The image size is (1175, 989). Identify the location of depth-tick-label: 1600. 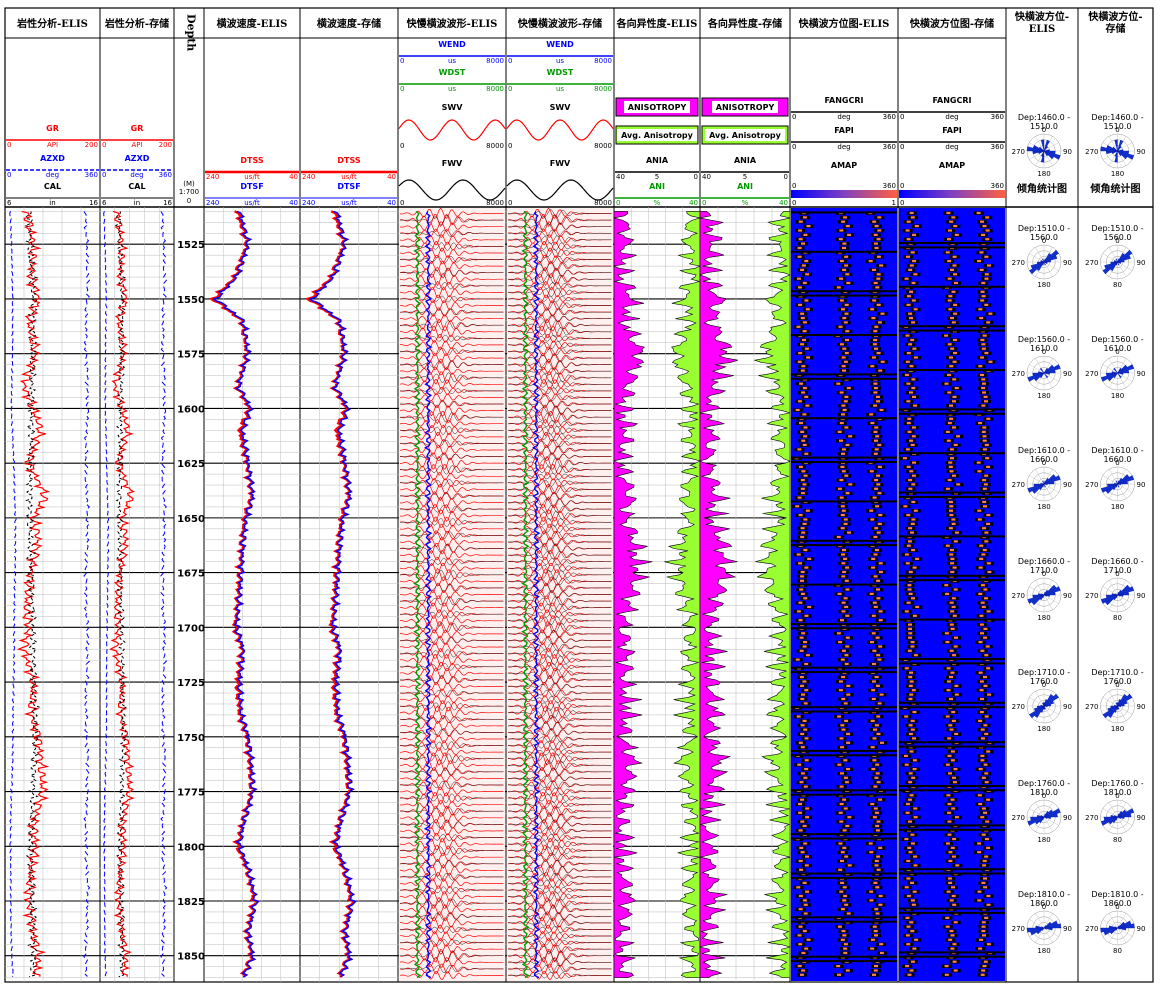
(191, 409).